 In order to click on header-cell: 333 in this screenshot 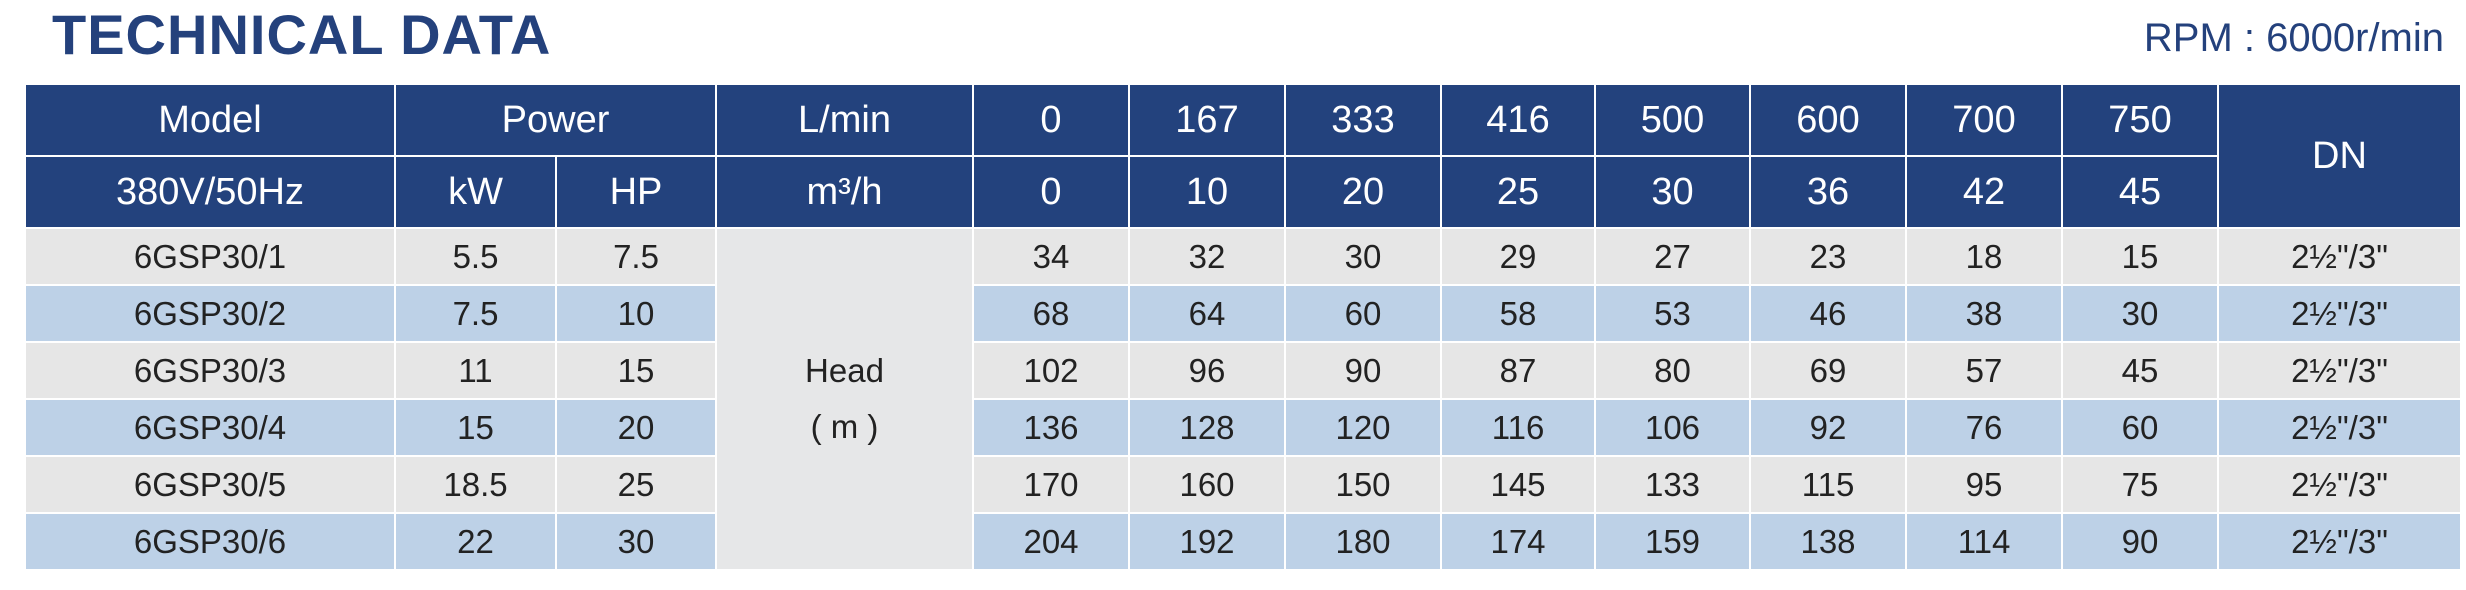, I will do `click(1363, 120)`.